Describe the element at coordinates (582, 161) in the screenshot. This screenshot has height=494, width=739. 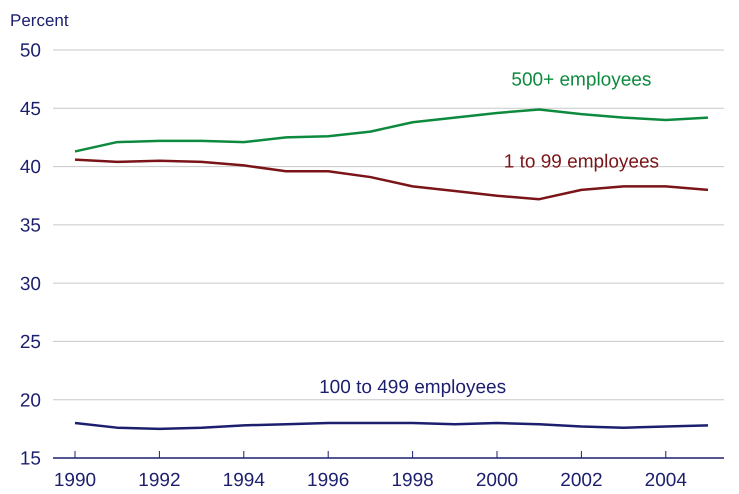
I see `series-label: 1 to 99 employees` at that location.